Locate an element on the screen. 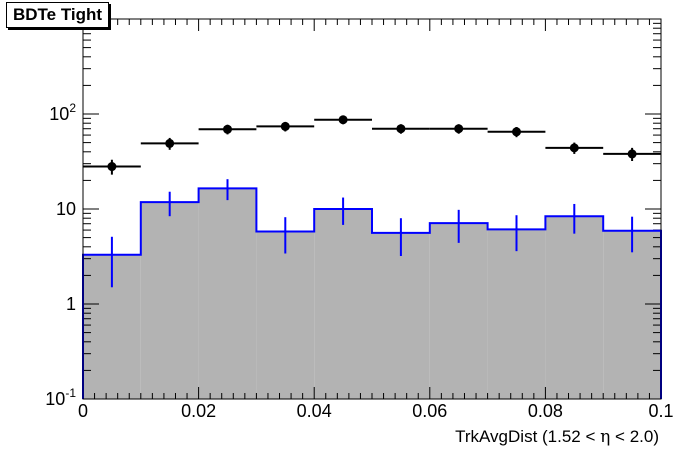 The image size is (696, 472). x-axis-label-prefix: TrkAvgDist (1.52 < is located at coordinates (527, 436).